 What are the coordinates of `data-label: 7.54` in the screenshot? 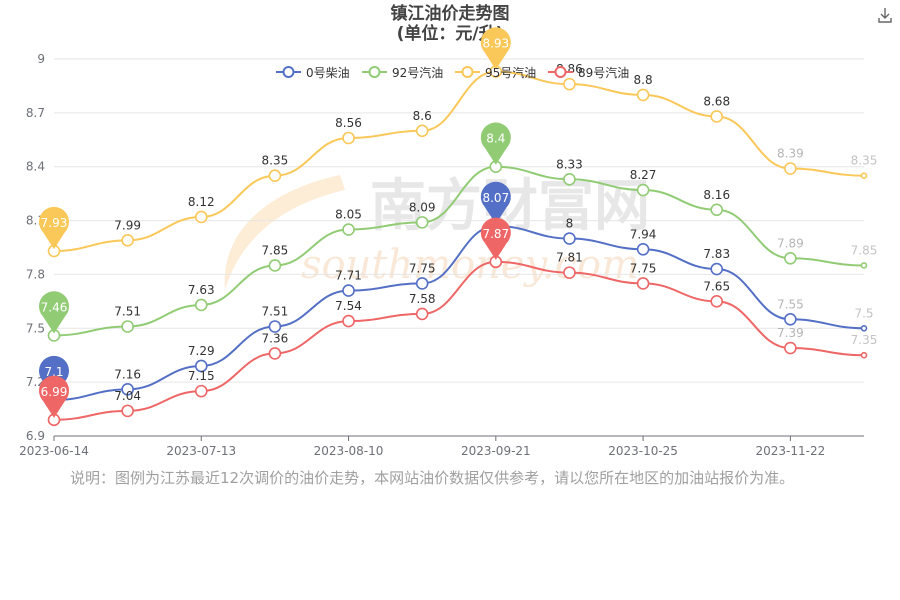 It's located at (348, 306).